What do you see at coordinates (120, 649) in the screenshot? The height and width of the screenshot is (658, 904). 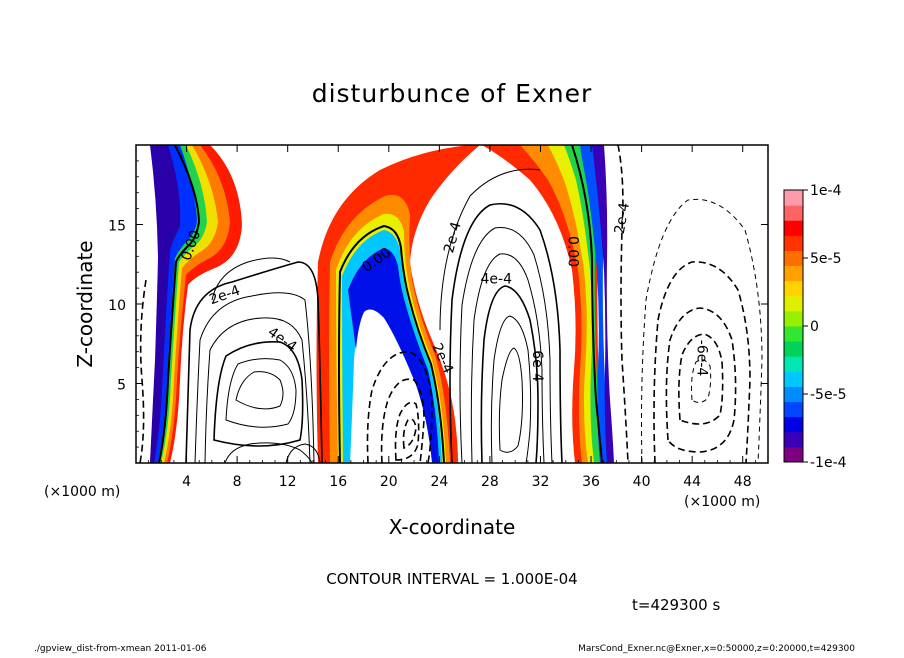 I see `footer-left: ./gpview_dist-from-xmean 2011-01-06` at bounding box center [120, 649].